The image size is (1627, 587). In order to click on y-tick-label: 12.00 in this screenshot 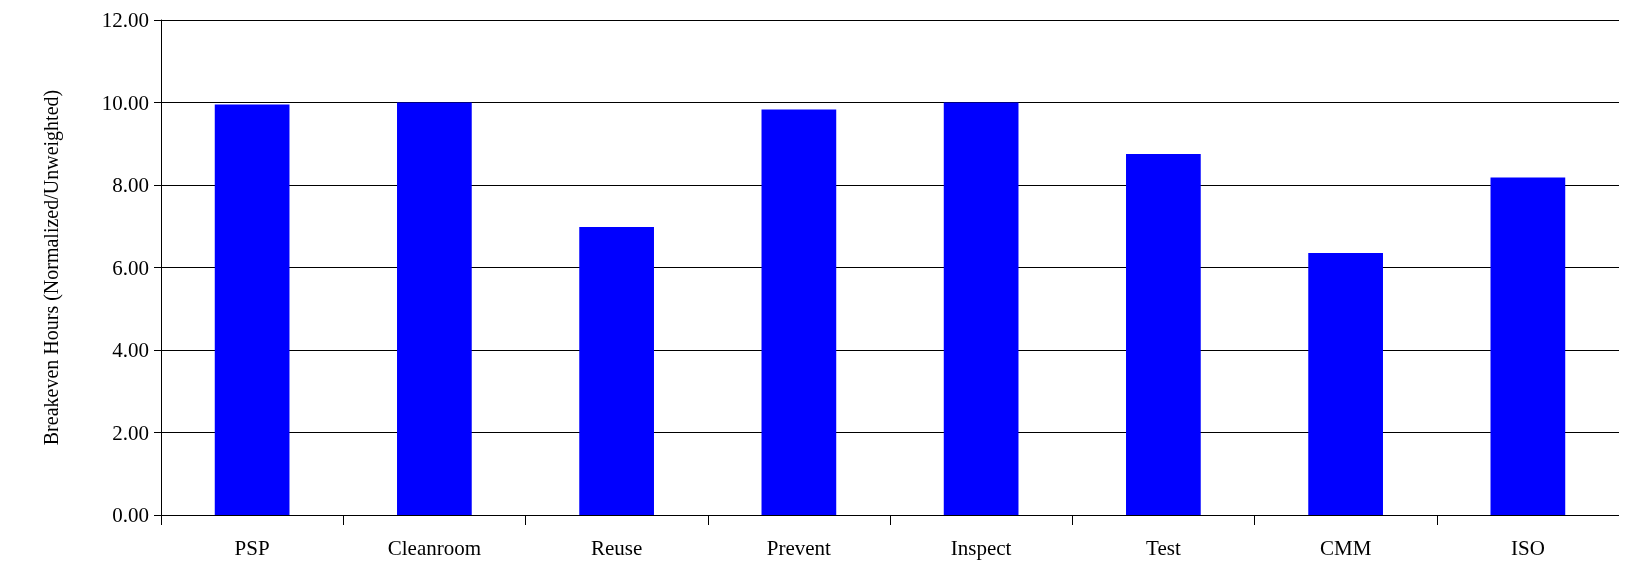, I will do `click(125, 20)`.